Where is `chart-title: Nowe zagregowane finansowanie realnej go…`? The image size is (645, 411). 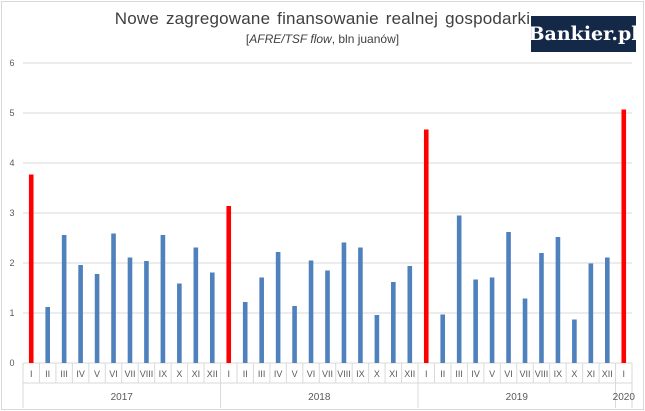
chart-title: Nowe zagregowane finansowanie realnej go… is located at coordinates (322, 18).